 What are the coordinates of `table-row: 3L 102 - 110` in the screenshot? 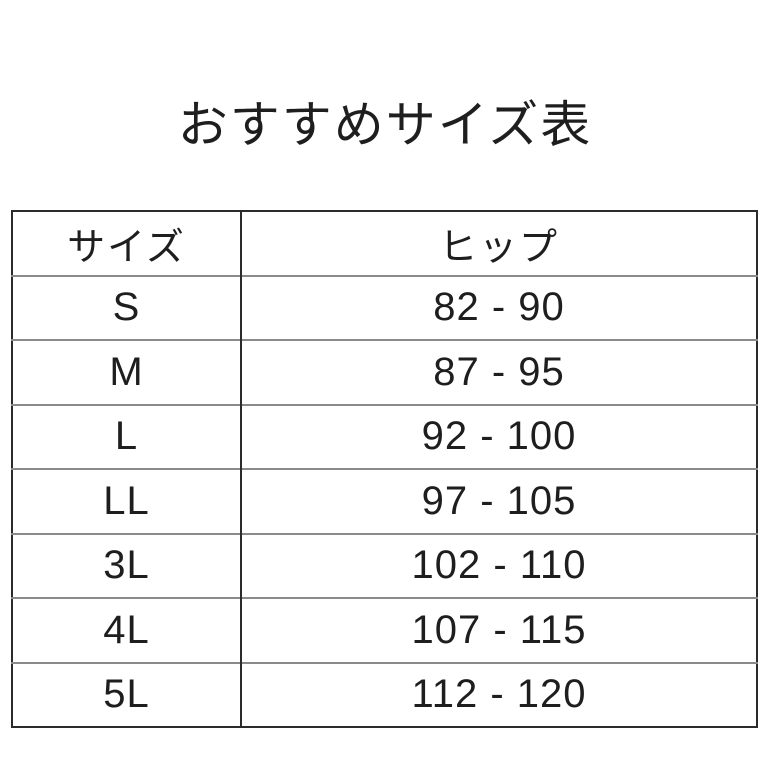 It's located at (384, 565).